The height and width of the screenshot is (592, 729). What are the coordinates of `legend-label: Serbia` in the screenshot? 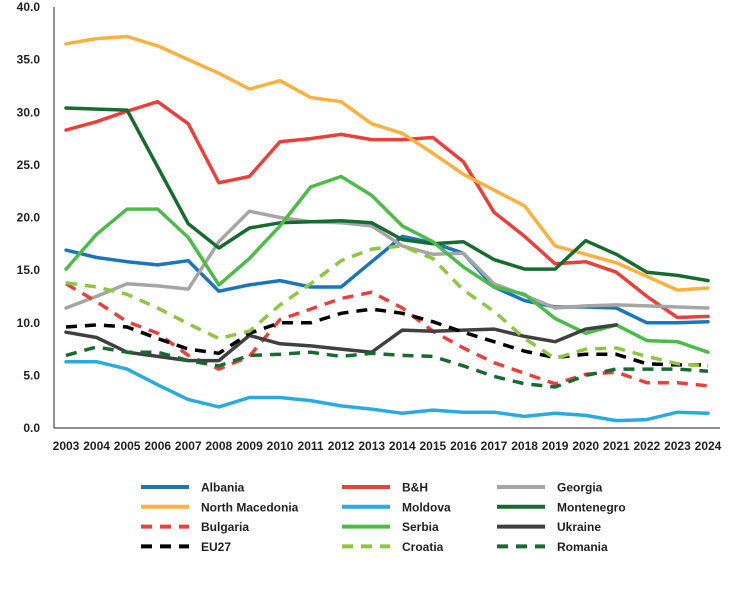 It's located at (420, 527).